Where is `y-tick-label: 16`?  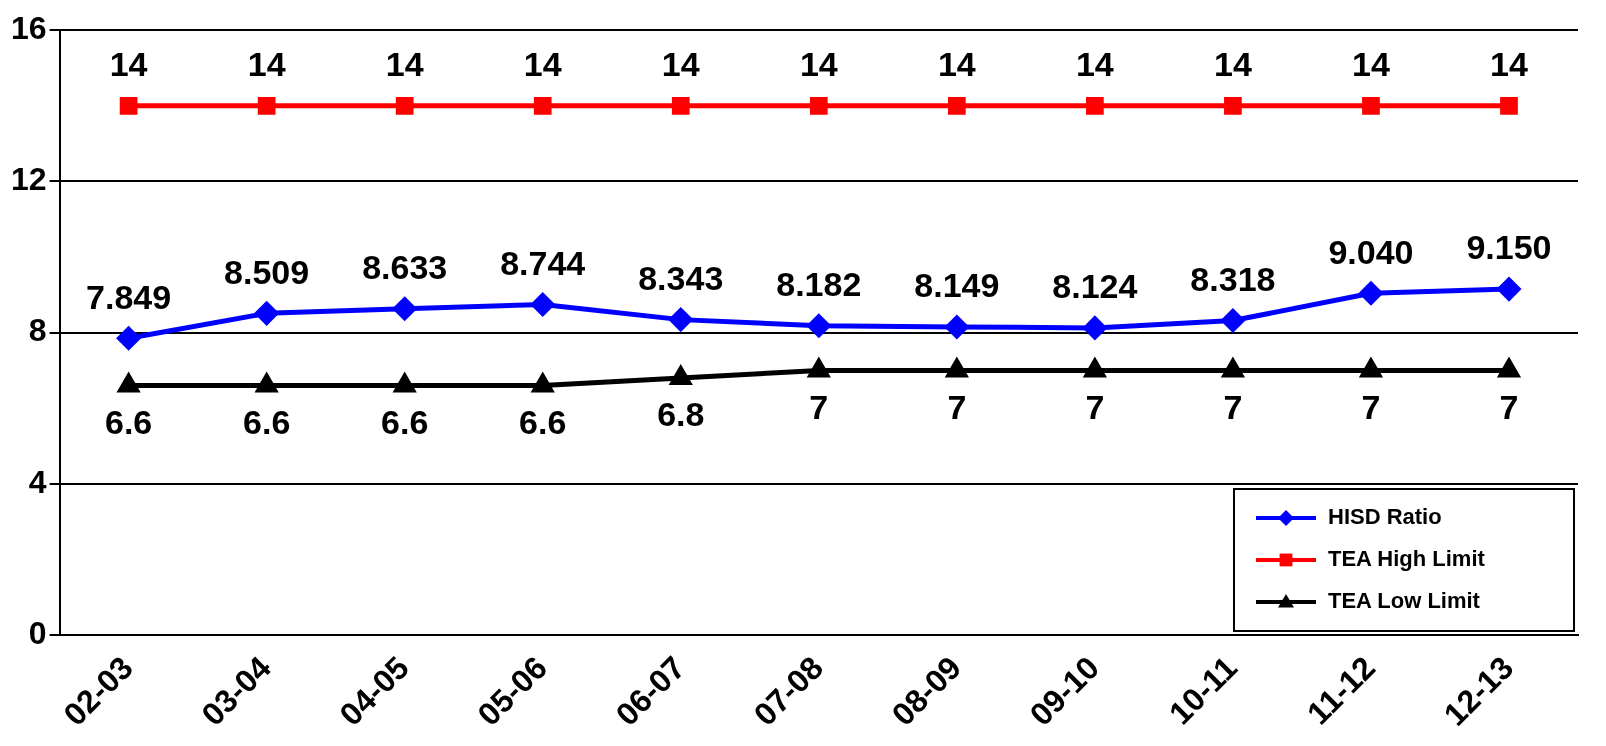 y-tick-label: 16 is located at coordinates (29, 28).